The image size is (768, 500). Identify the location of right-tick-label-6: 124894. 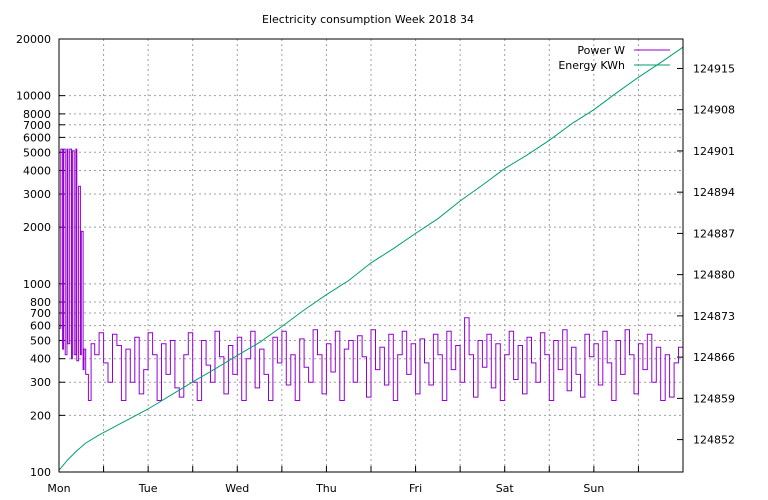
(714, 192).